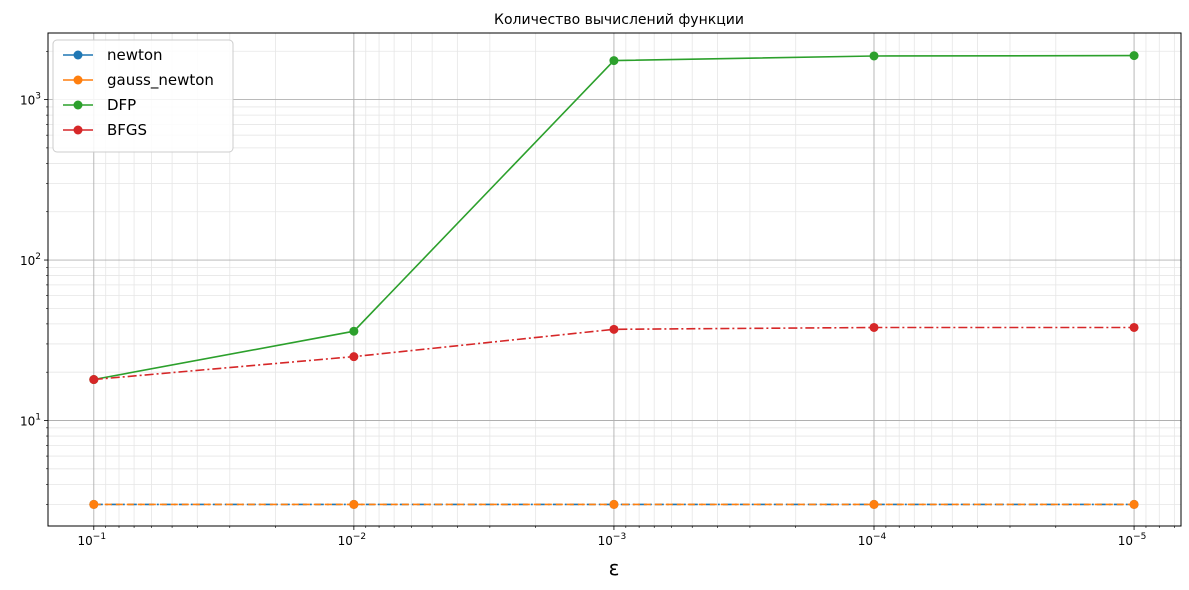  What do you see at coordinates (612, 540) in the screenshot?
I see `x-tick-label: 10⁻³` at bounding box center [612, 540].